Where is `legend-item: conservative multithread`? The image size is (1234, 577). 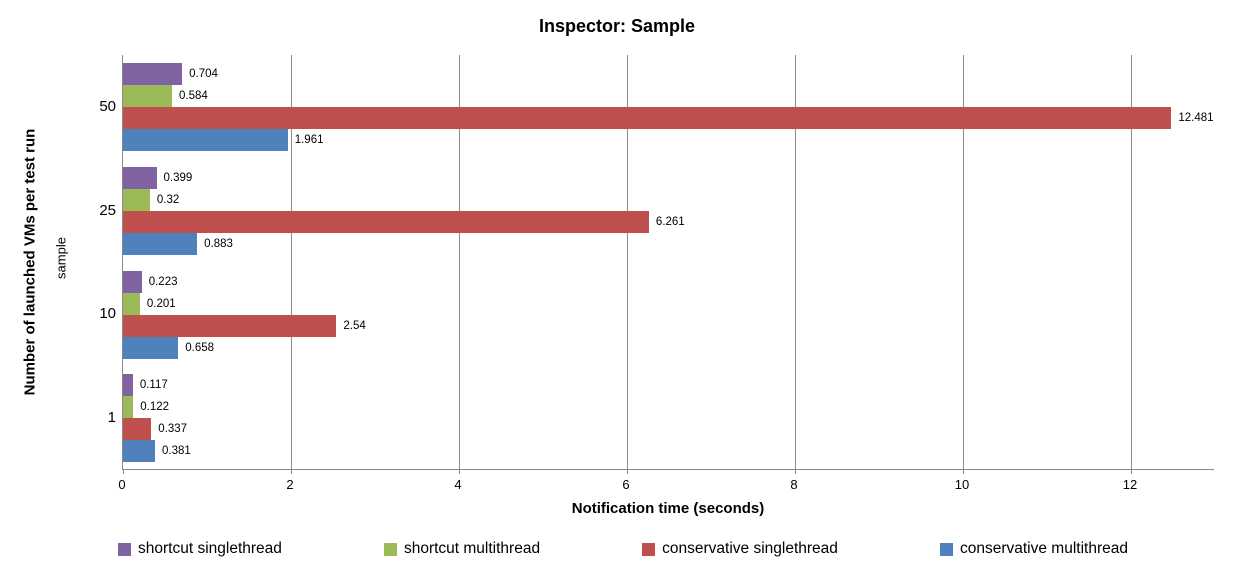
legend-item: conservative multithread is located at coordinates (1033, 549).